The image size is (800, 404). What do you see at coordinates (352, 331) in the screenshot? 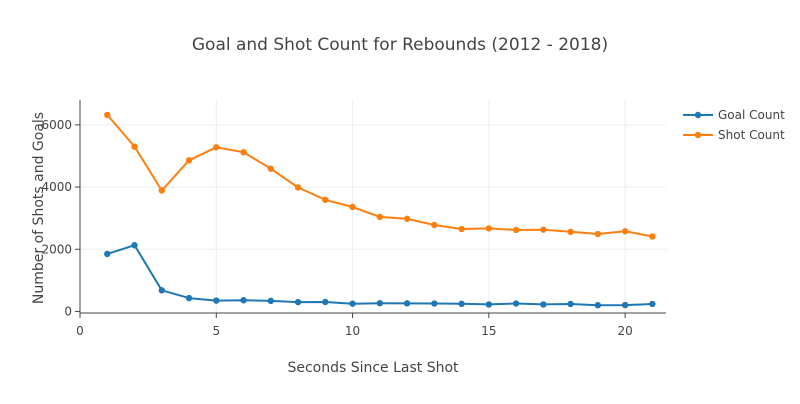
I see `x-tick-label: 10` at bounding box center [352, 331].